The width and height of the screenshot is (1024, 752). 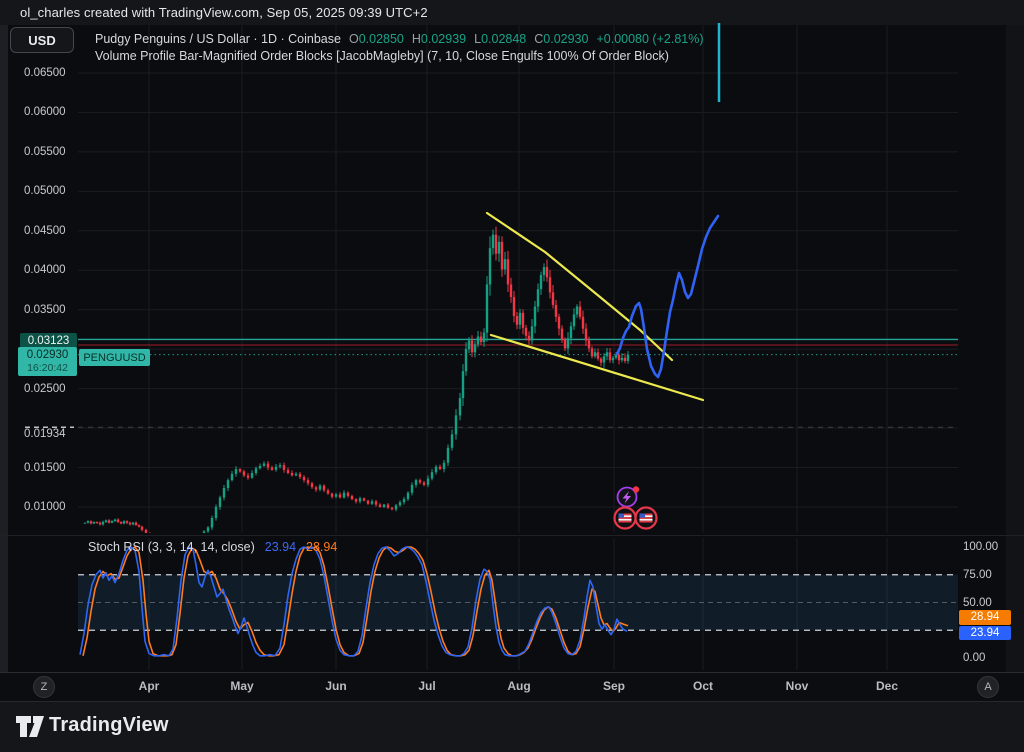 I want to click on rsi-title-text: Stoch RSI (3, 3, 14, 14, close), so click(x=171, y=547).